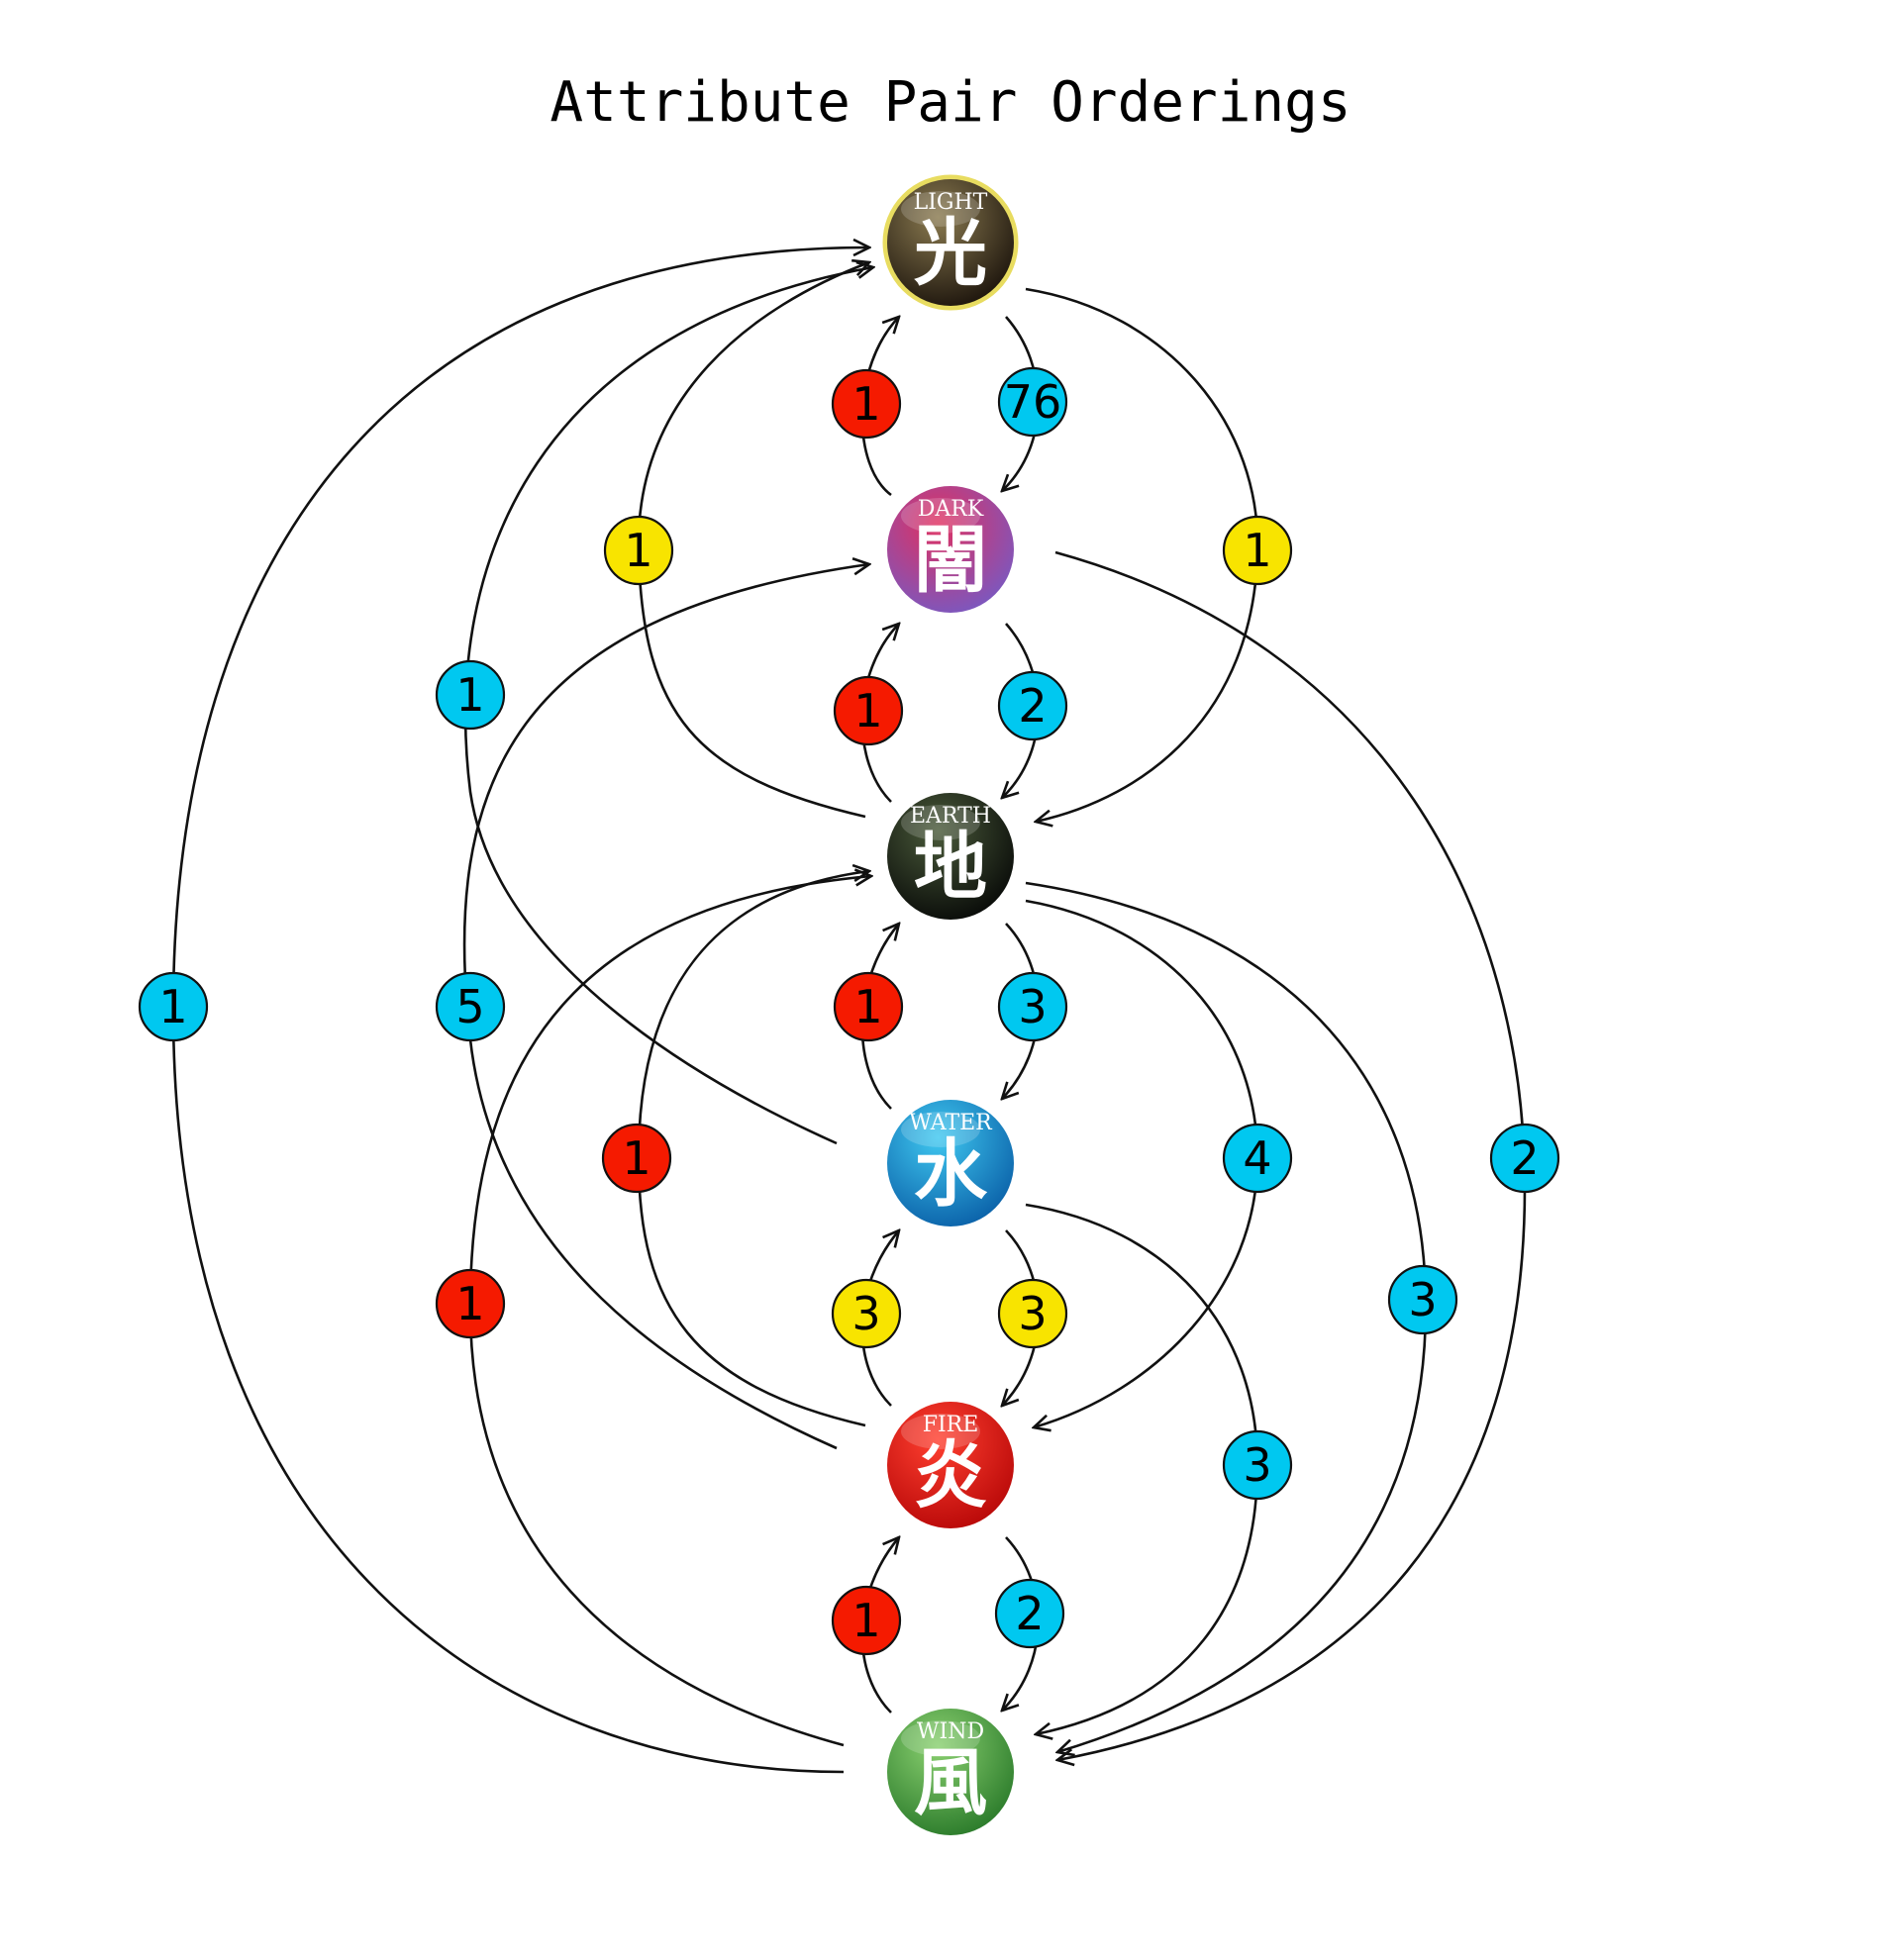 The image size is (1901, 1960). Describe the element at coordinates (950, 867) in the screenshot. I see `node-glyph-earth: 地` at that location.